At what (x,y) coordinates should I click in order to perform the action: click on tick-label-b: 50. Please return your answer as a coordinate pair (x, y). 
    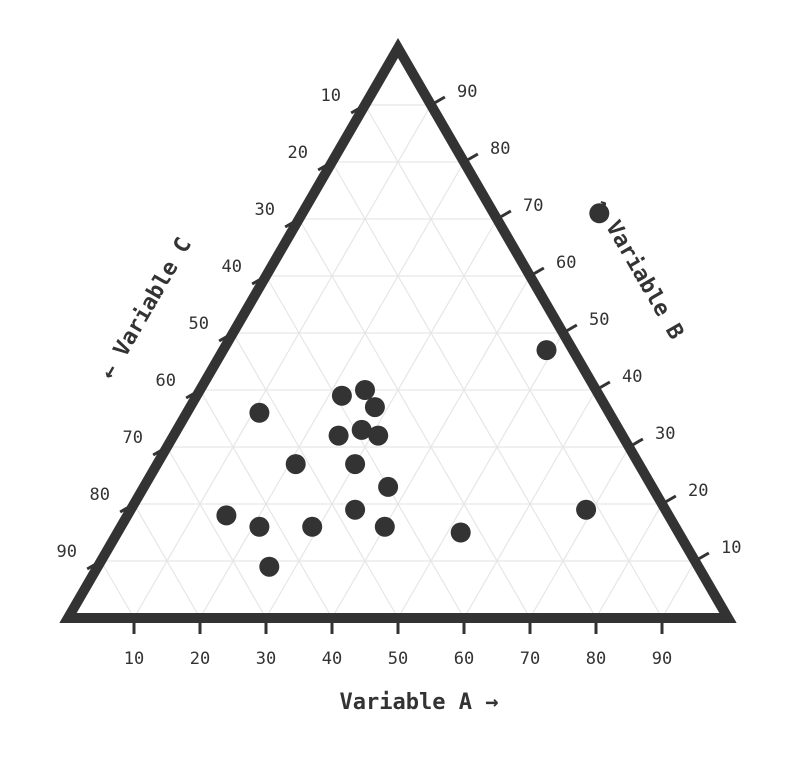
    Looking at the image, I should click on (599, 320).